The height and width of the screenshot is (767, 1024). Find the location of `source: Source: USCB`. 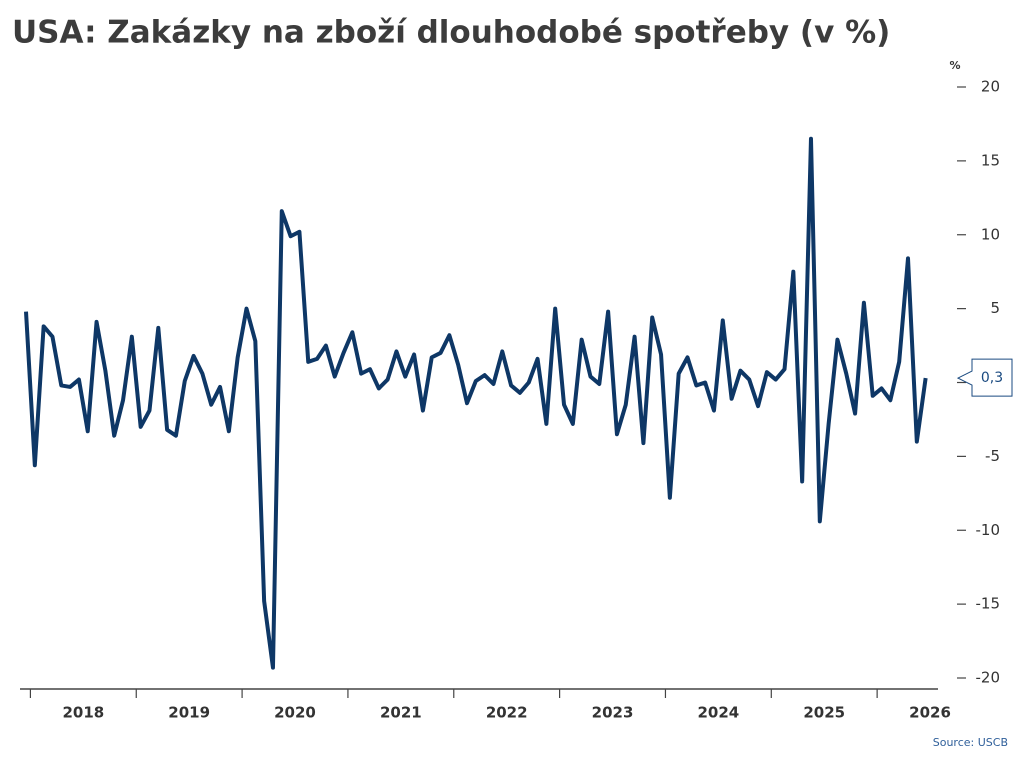

source: Source: USCB is located at coordinates (970, 742).